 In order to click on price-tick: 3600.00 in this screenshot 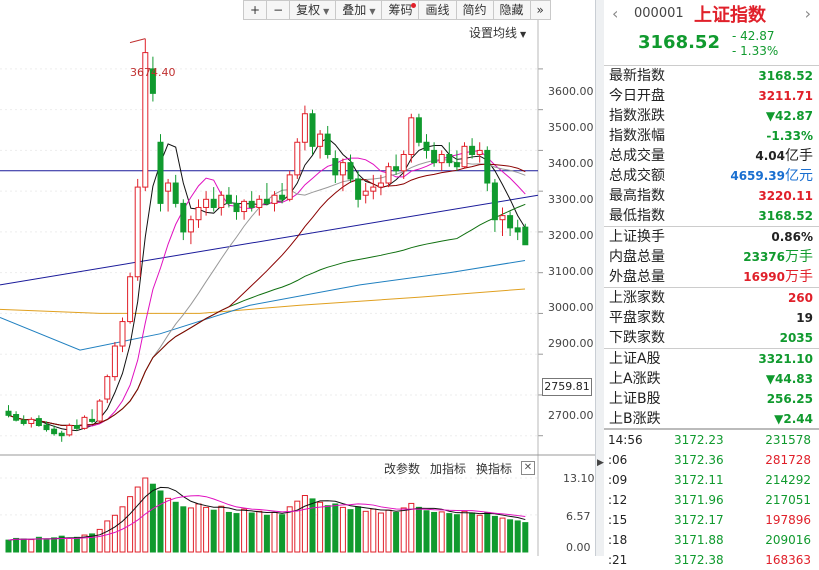, I will do `click(571, 91)`.